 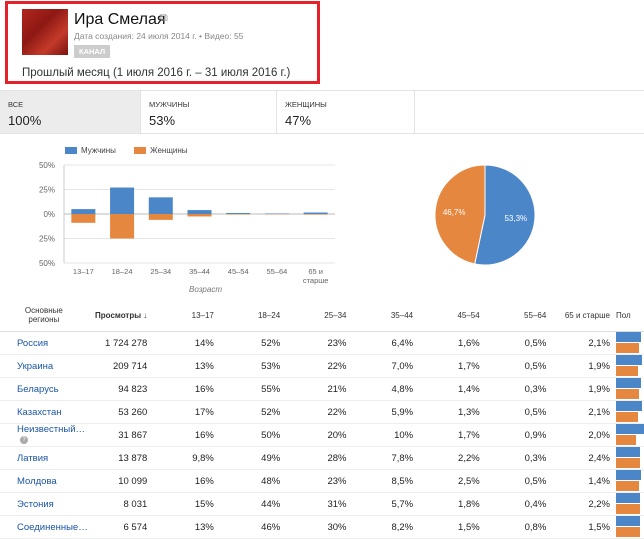 What do you see at coordinates (209, 112) in the screenshot?
I see `tab-male: МУЖЧИНЫ 53%` at bounding box center [209, 112].